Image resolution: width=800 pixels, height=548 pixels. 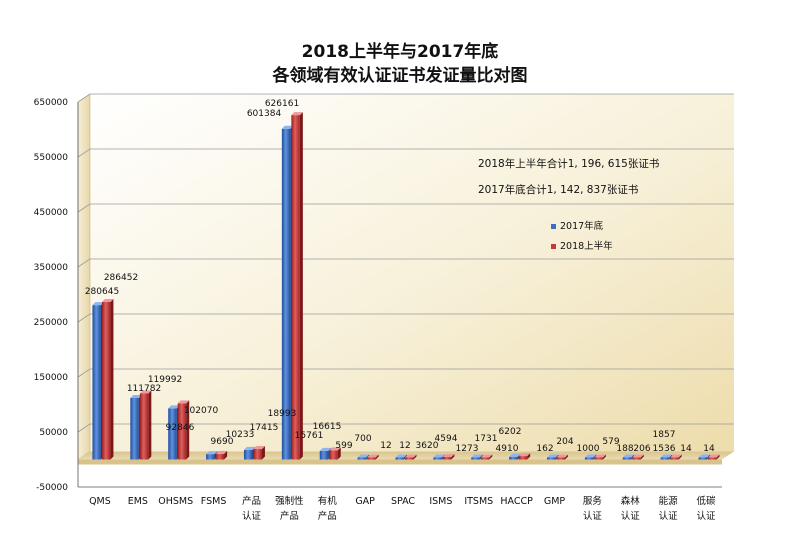 What do you see at coordinates (516, 501) in the screenshot?
I see `x-category-label: HACCP` at bounding box center [516, 501].